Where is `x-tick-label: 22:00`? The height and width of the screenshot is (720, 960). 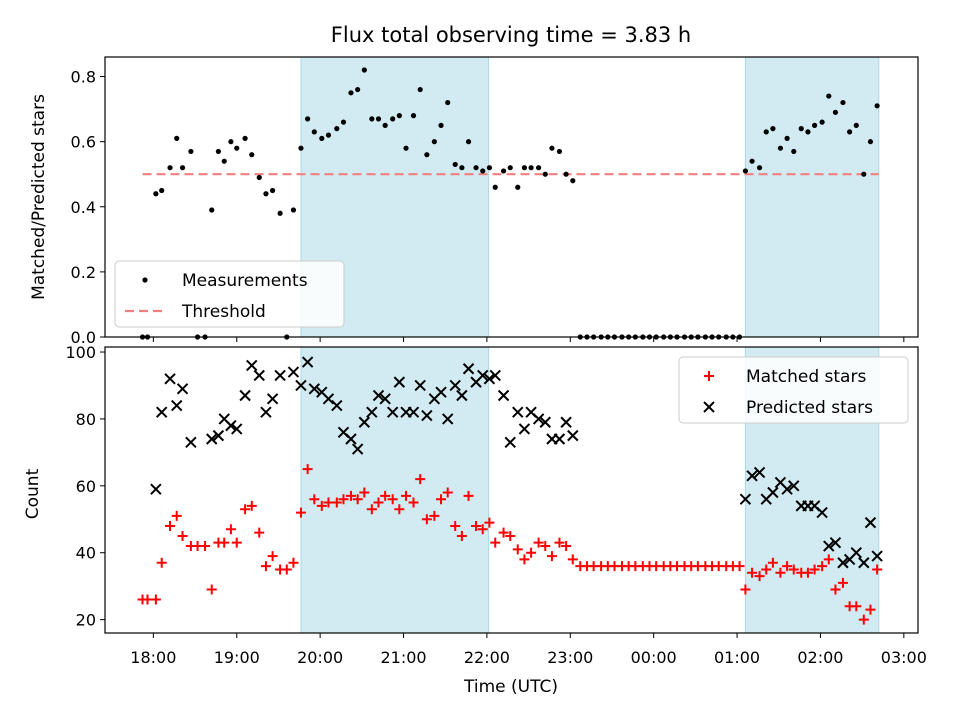 x-tick-label: 22:00 is located at coordinates (487, 657).